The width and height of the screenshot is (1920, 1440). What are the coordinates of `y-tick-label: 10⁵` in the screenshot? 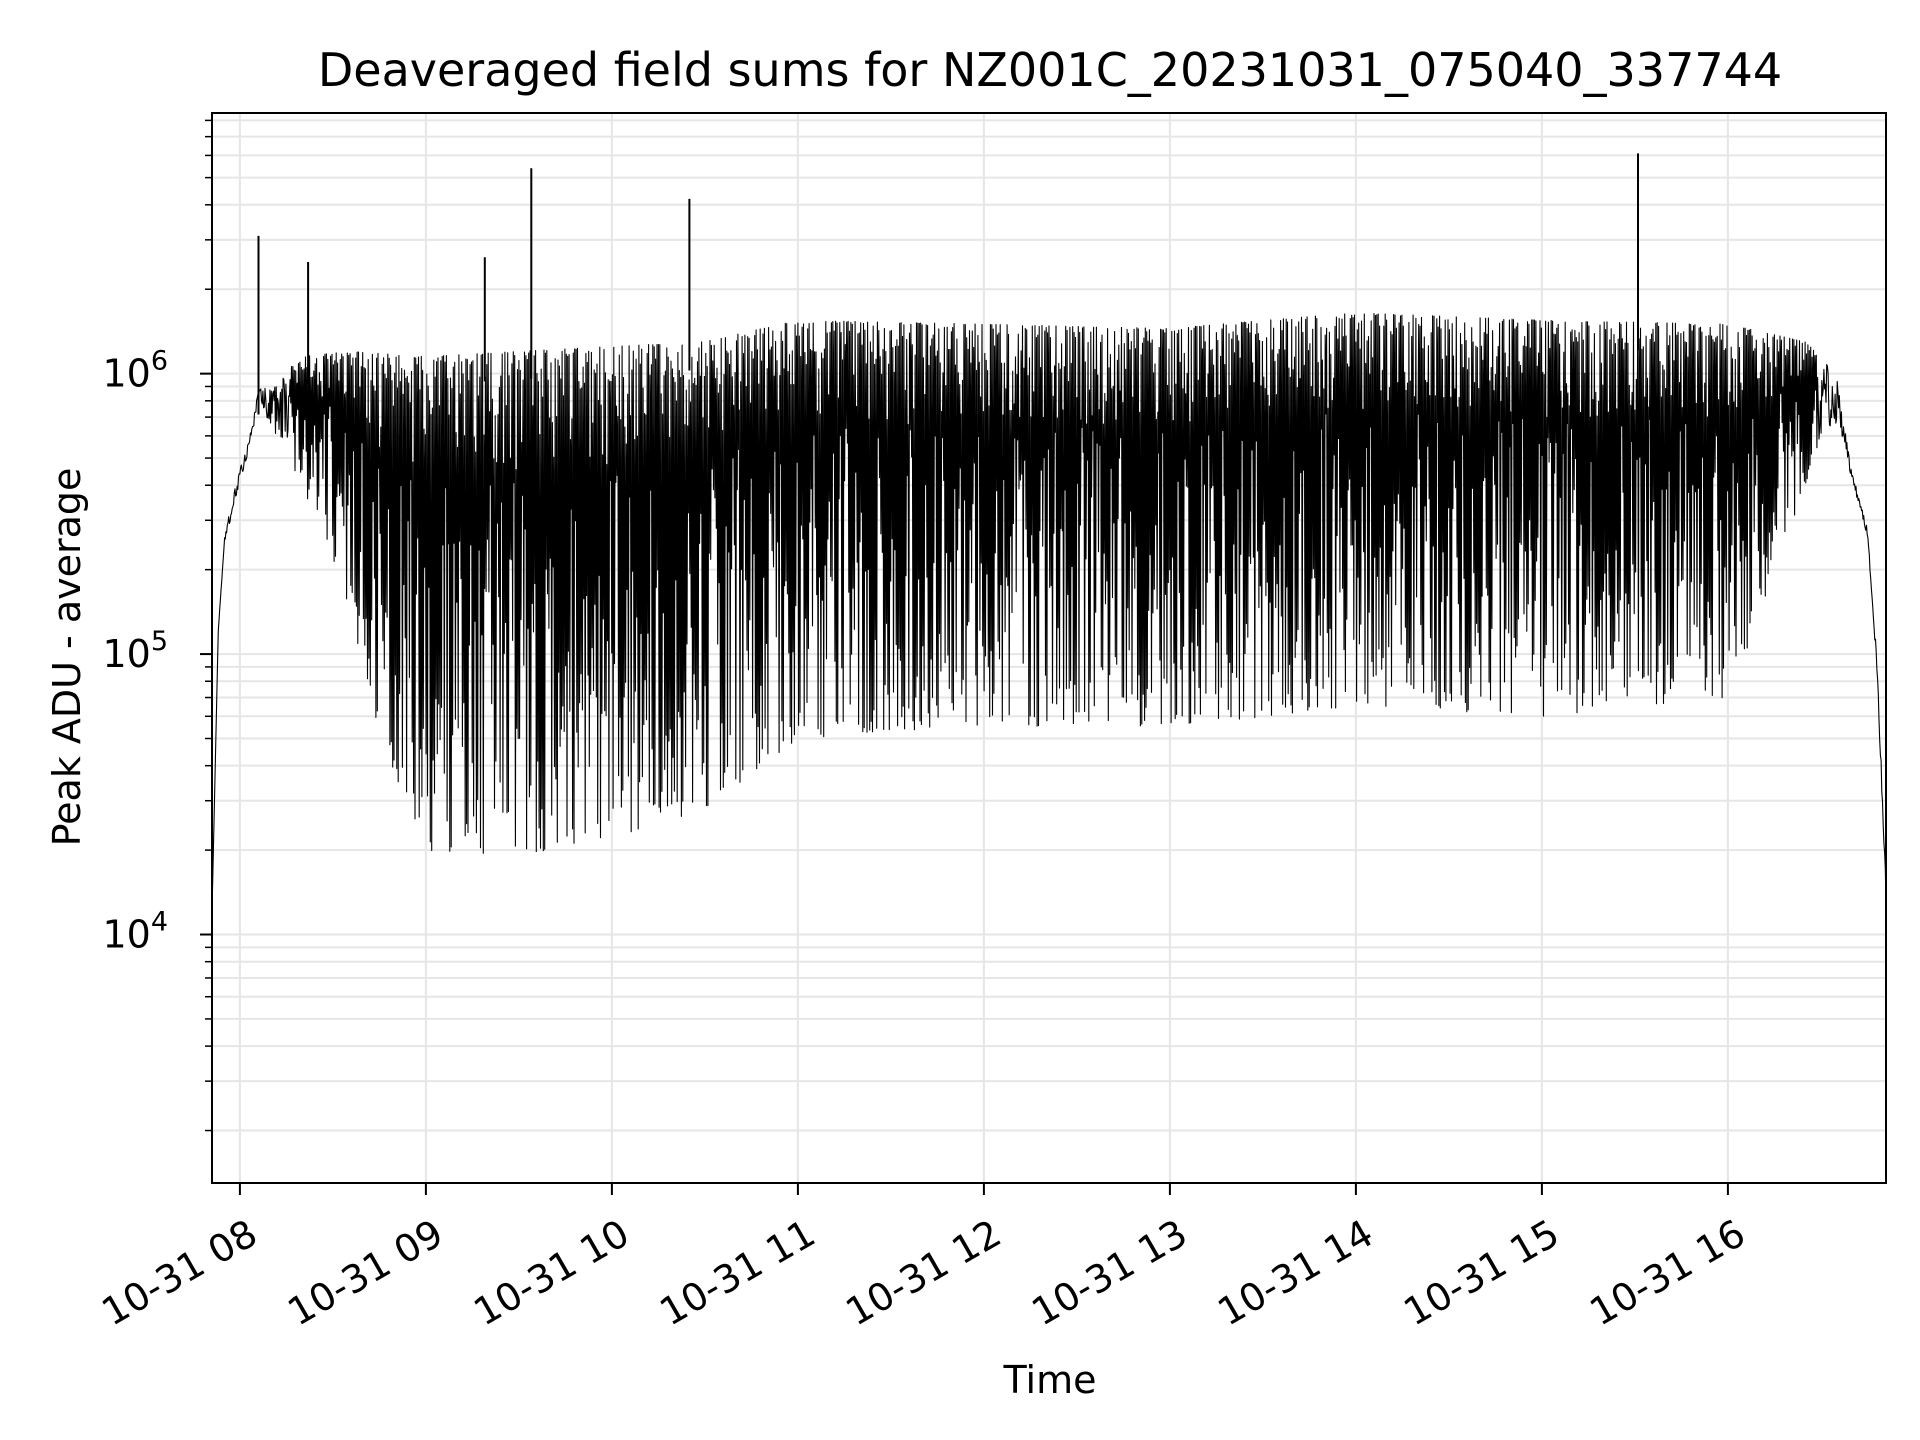 It's located at (135, 651).